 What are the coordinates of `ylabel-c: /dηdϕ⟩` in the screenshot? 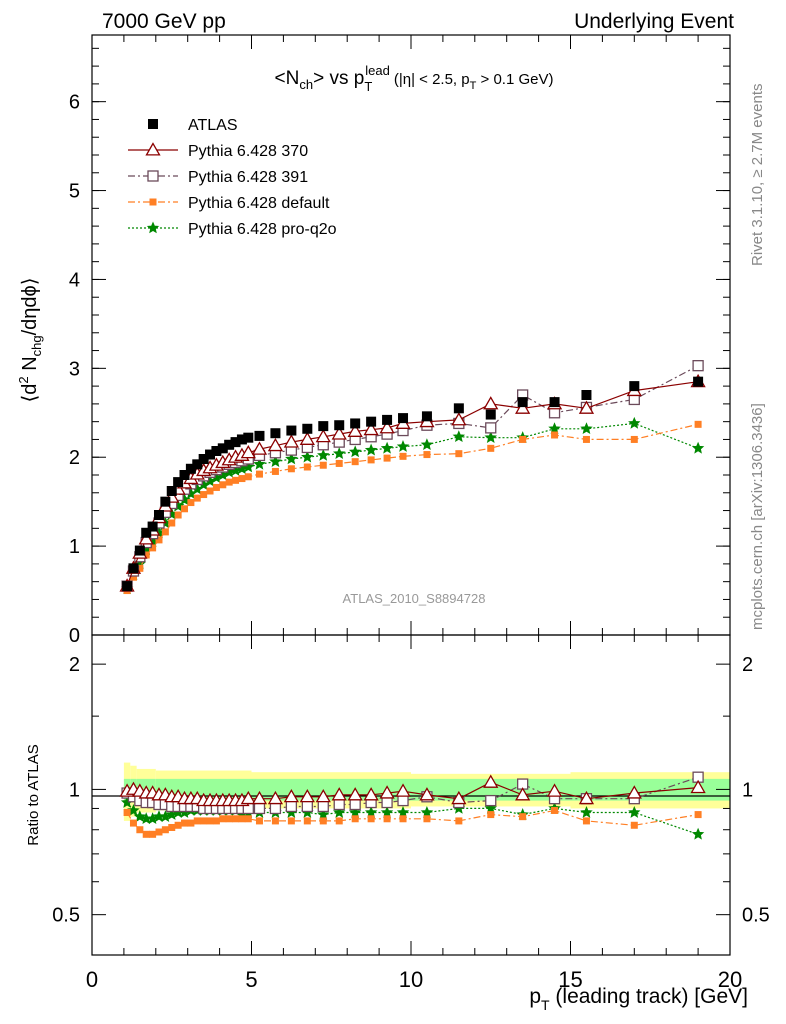 It's located at (30, 306).